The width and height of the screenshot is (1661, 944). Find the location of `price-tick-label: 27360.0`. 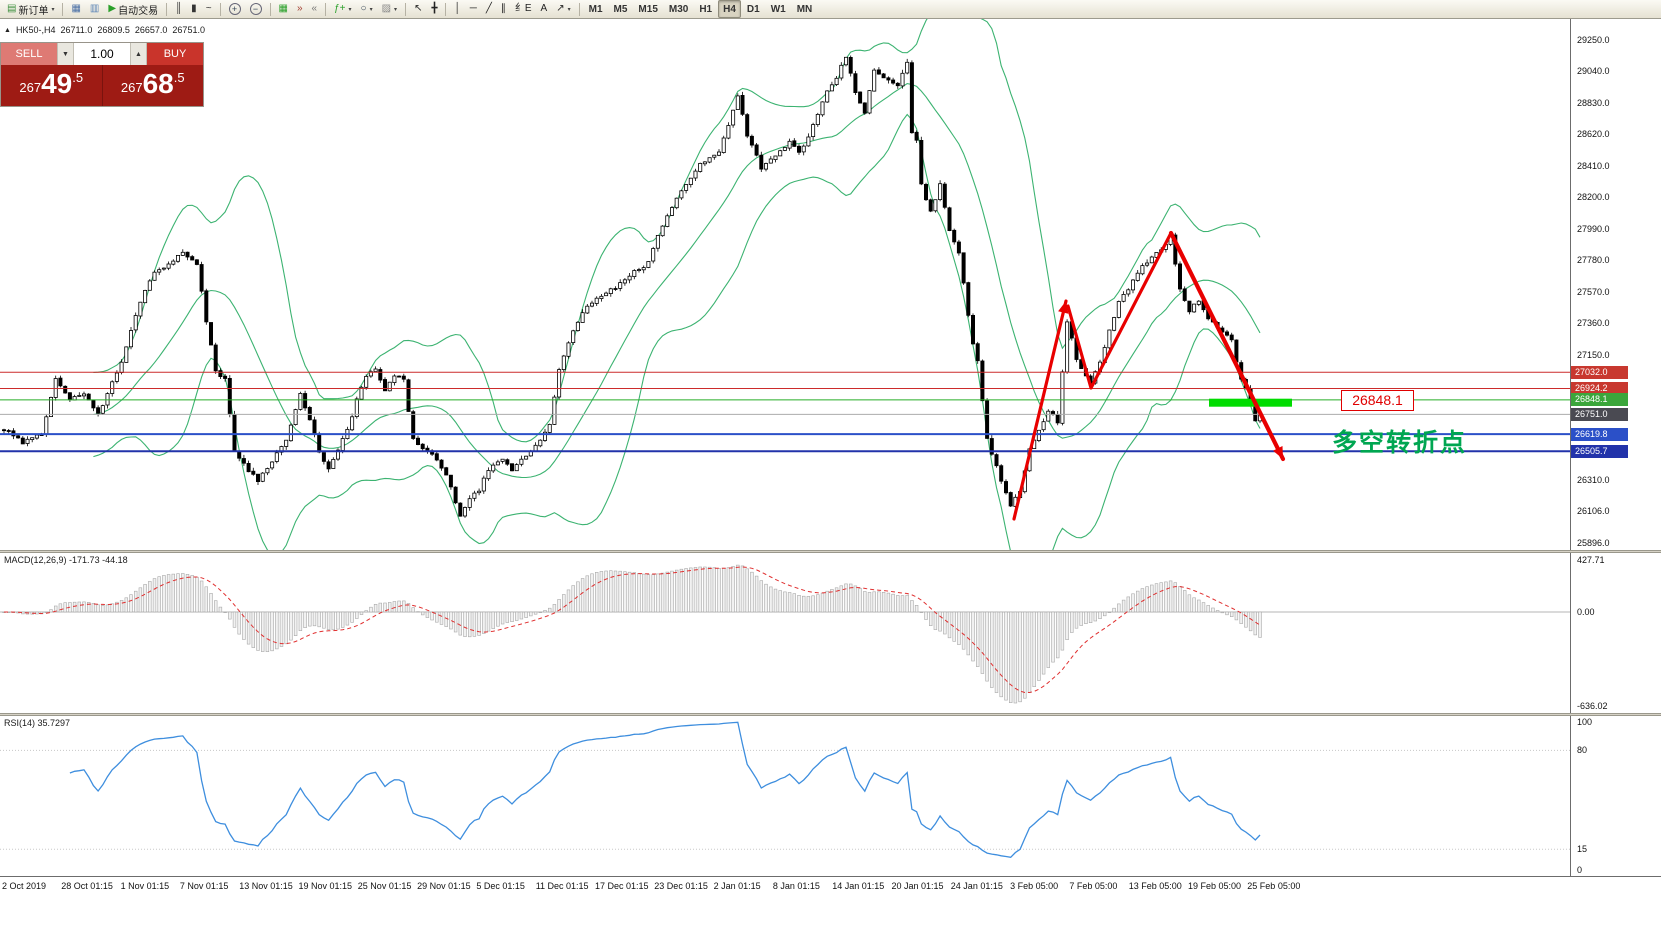

price-tick-label: 27360.0 is located at coordinates (1593, 323).